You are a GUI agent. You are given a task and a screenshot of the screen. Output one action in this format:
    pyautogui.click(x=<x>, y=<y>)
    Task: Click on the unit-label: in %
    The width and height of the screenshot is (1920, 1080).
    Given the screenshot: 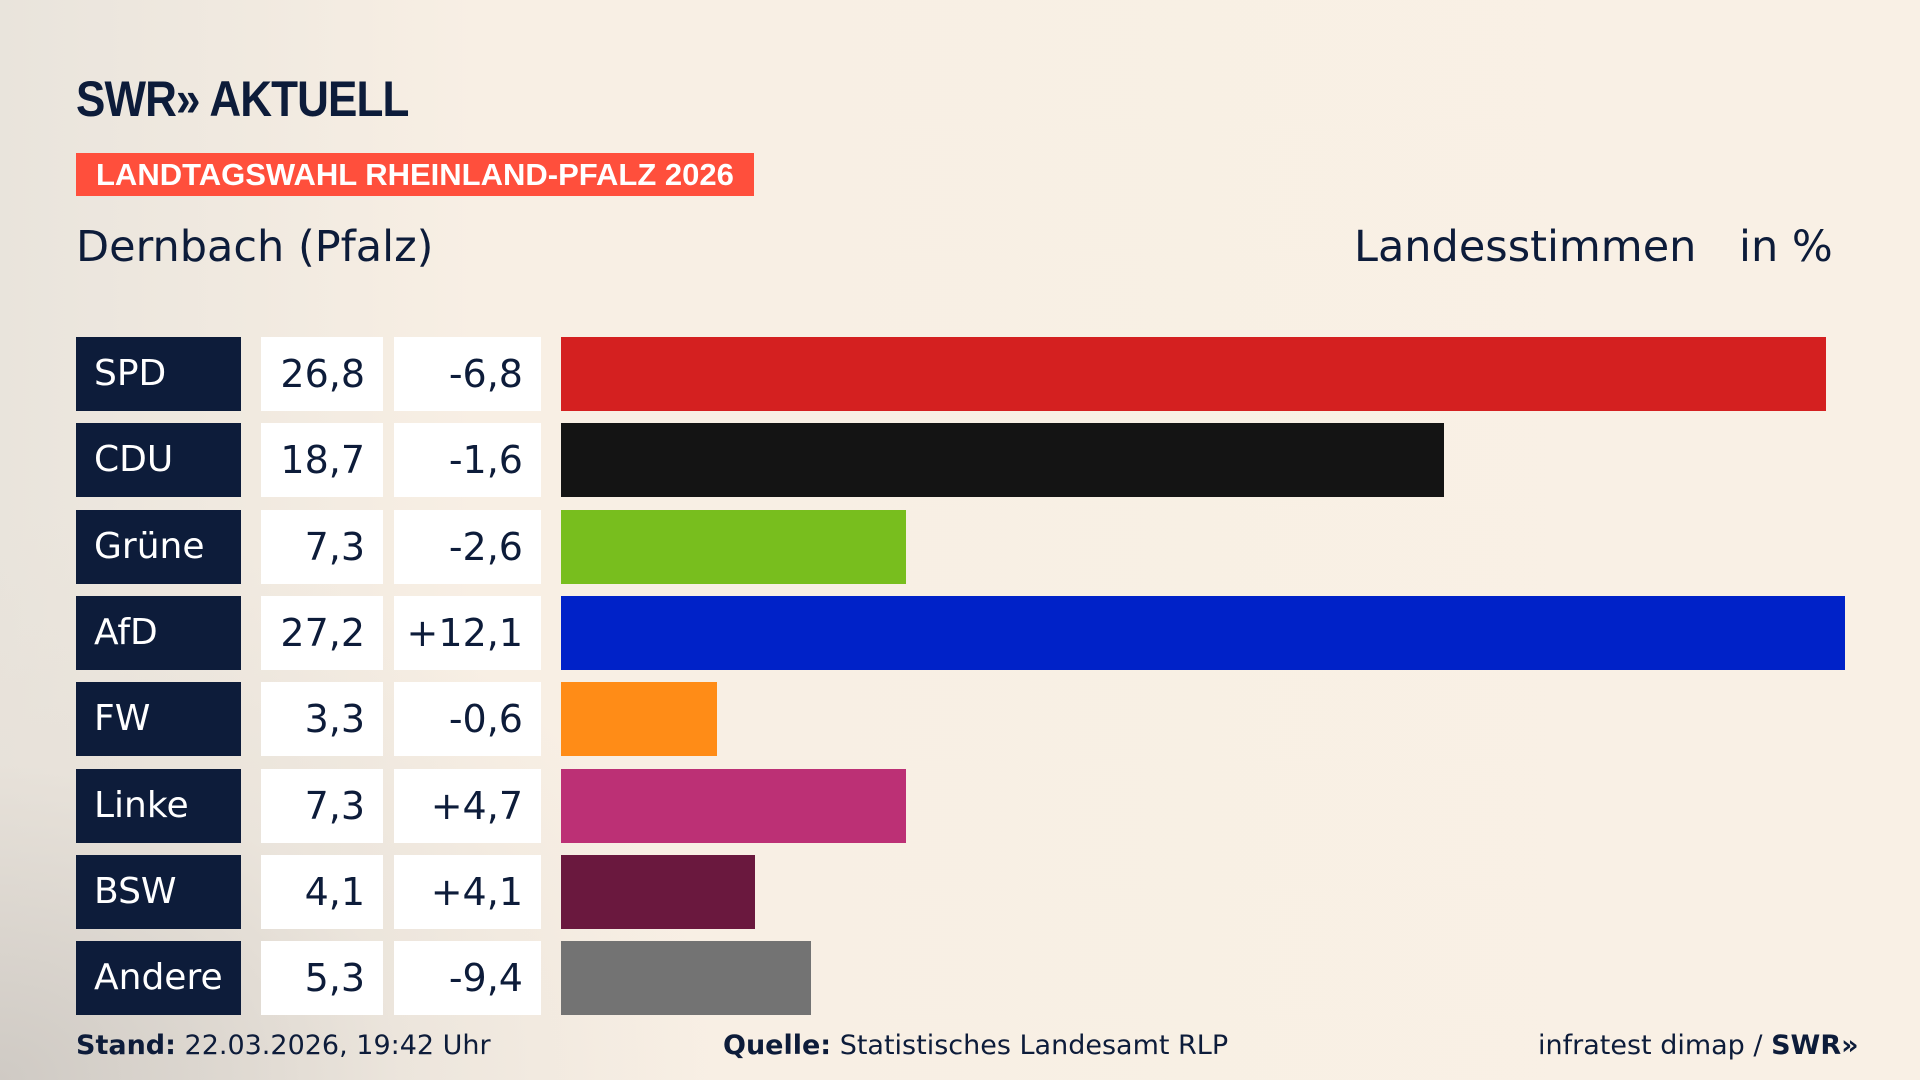 What is the action you would take?
    pyautogui.click(x=1786, y=247)
    